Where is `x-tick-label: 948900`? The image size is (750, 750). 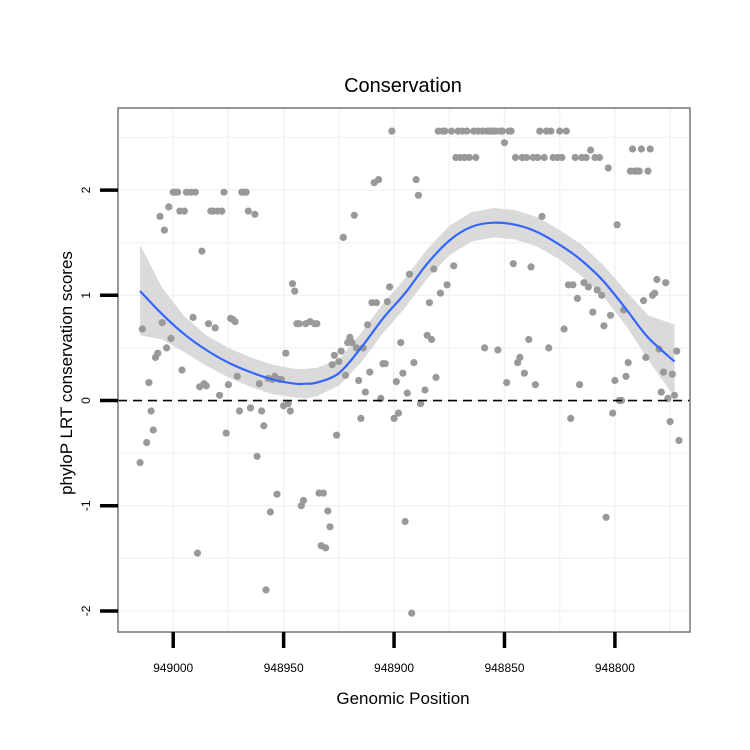 x-tick-label: 948900 is located at coordinates (394, 668).